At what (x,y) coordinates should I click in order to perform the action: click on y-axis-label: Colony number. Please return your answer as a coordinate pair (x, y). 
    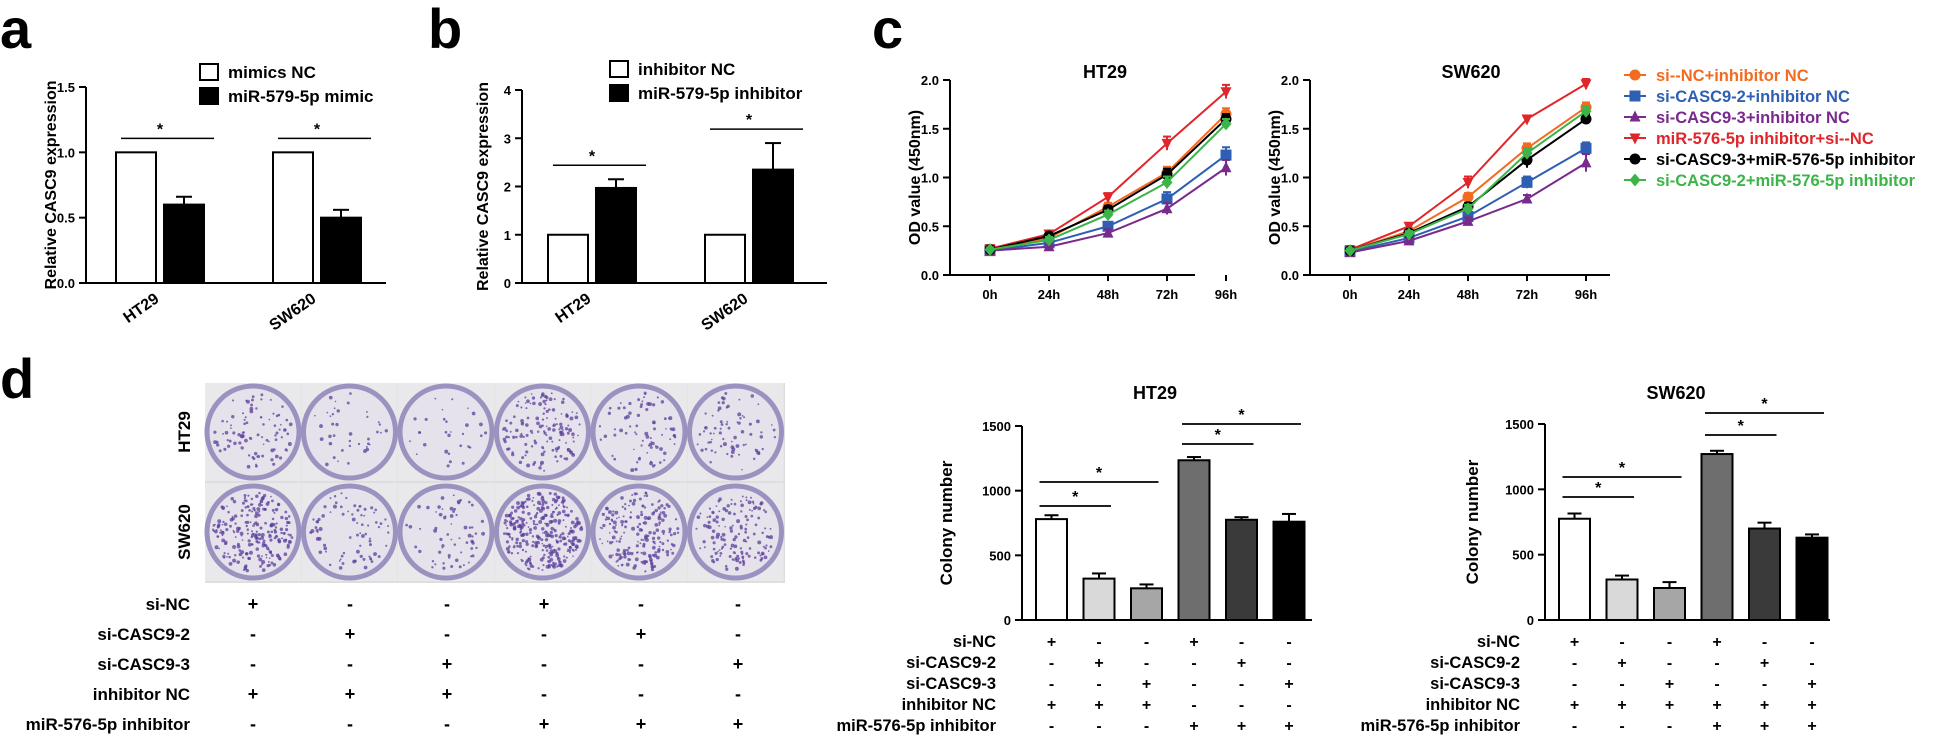
    Looking at the image, I should click on (1472, 521).